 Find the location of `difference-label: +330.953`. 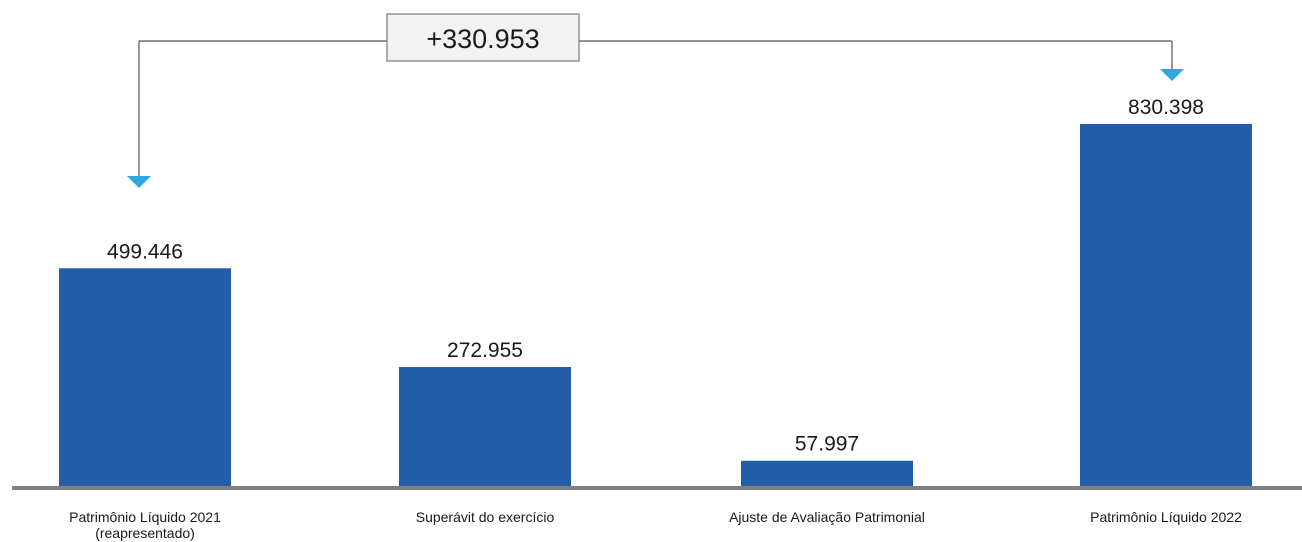

difference-label: +330.953 is located at coordinates (482, 39).